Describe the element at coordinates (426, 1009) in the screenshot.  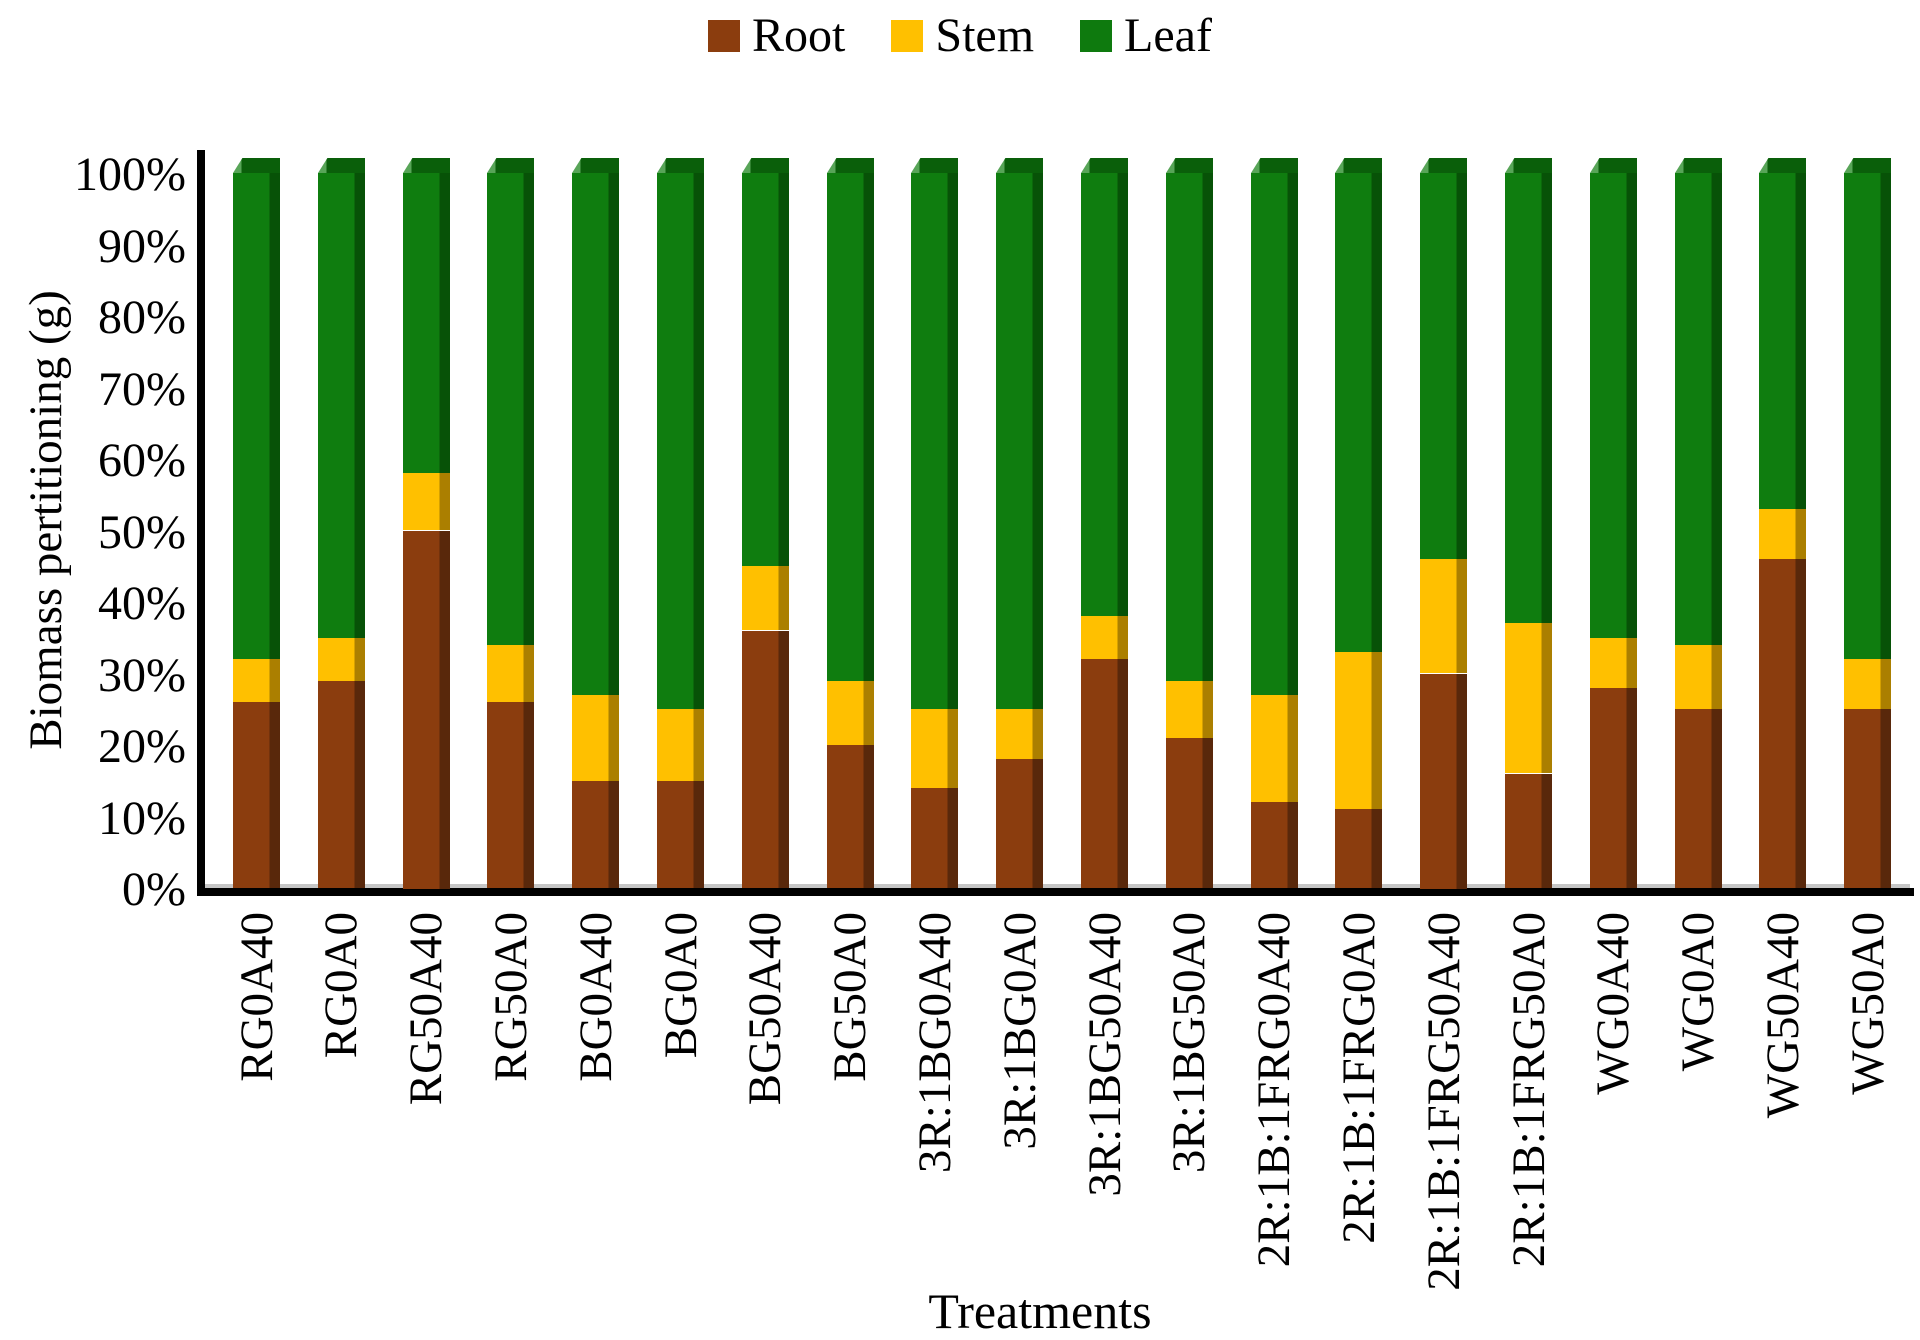
I see `x-tick-label-rg50a40: RG50A40` at that location.